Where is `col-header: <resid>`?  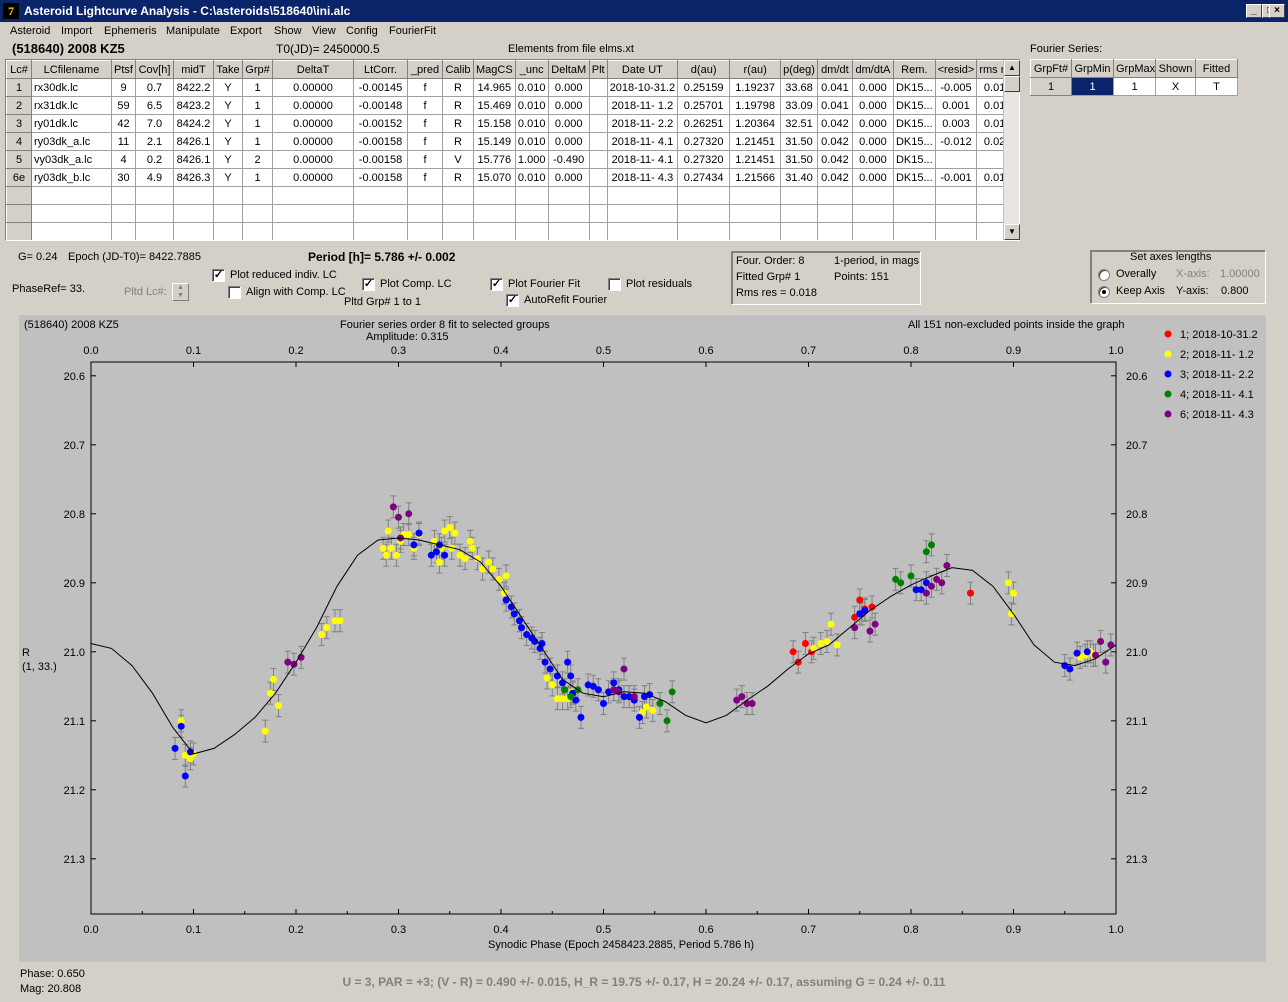
col-header: <resid> is located at coordinates (956, 69).